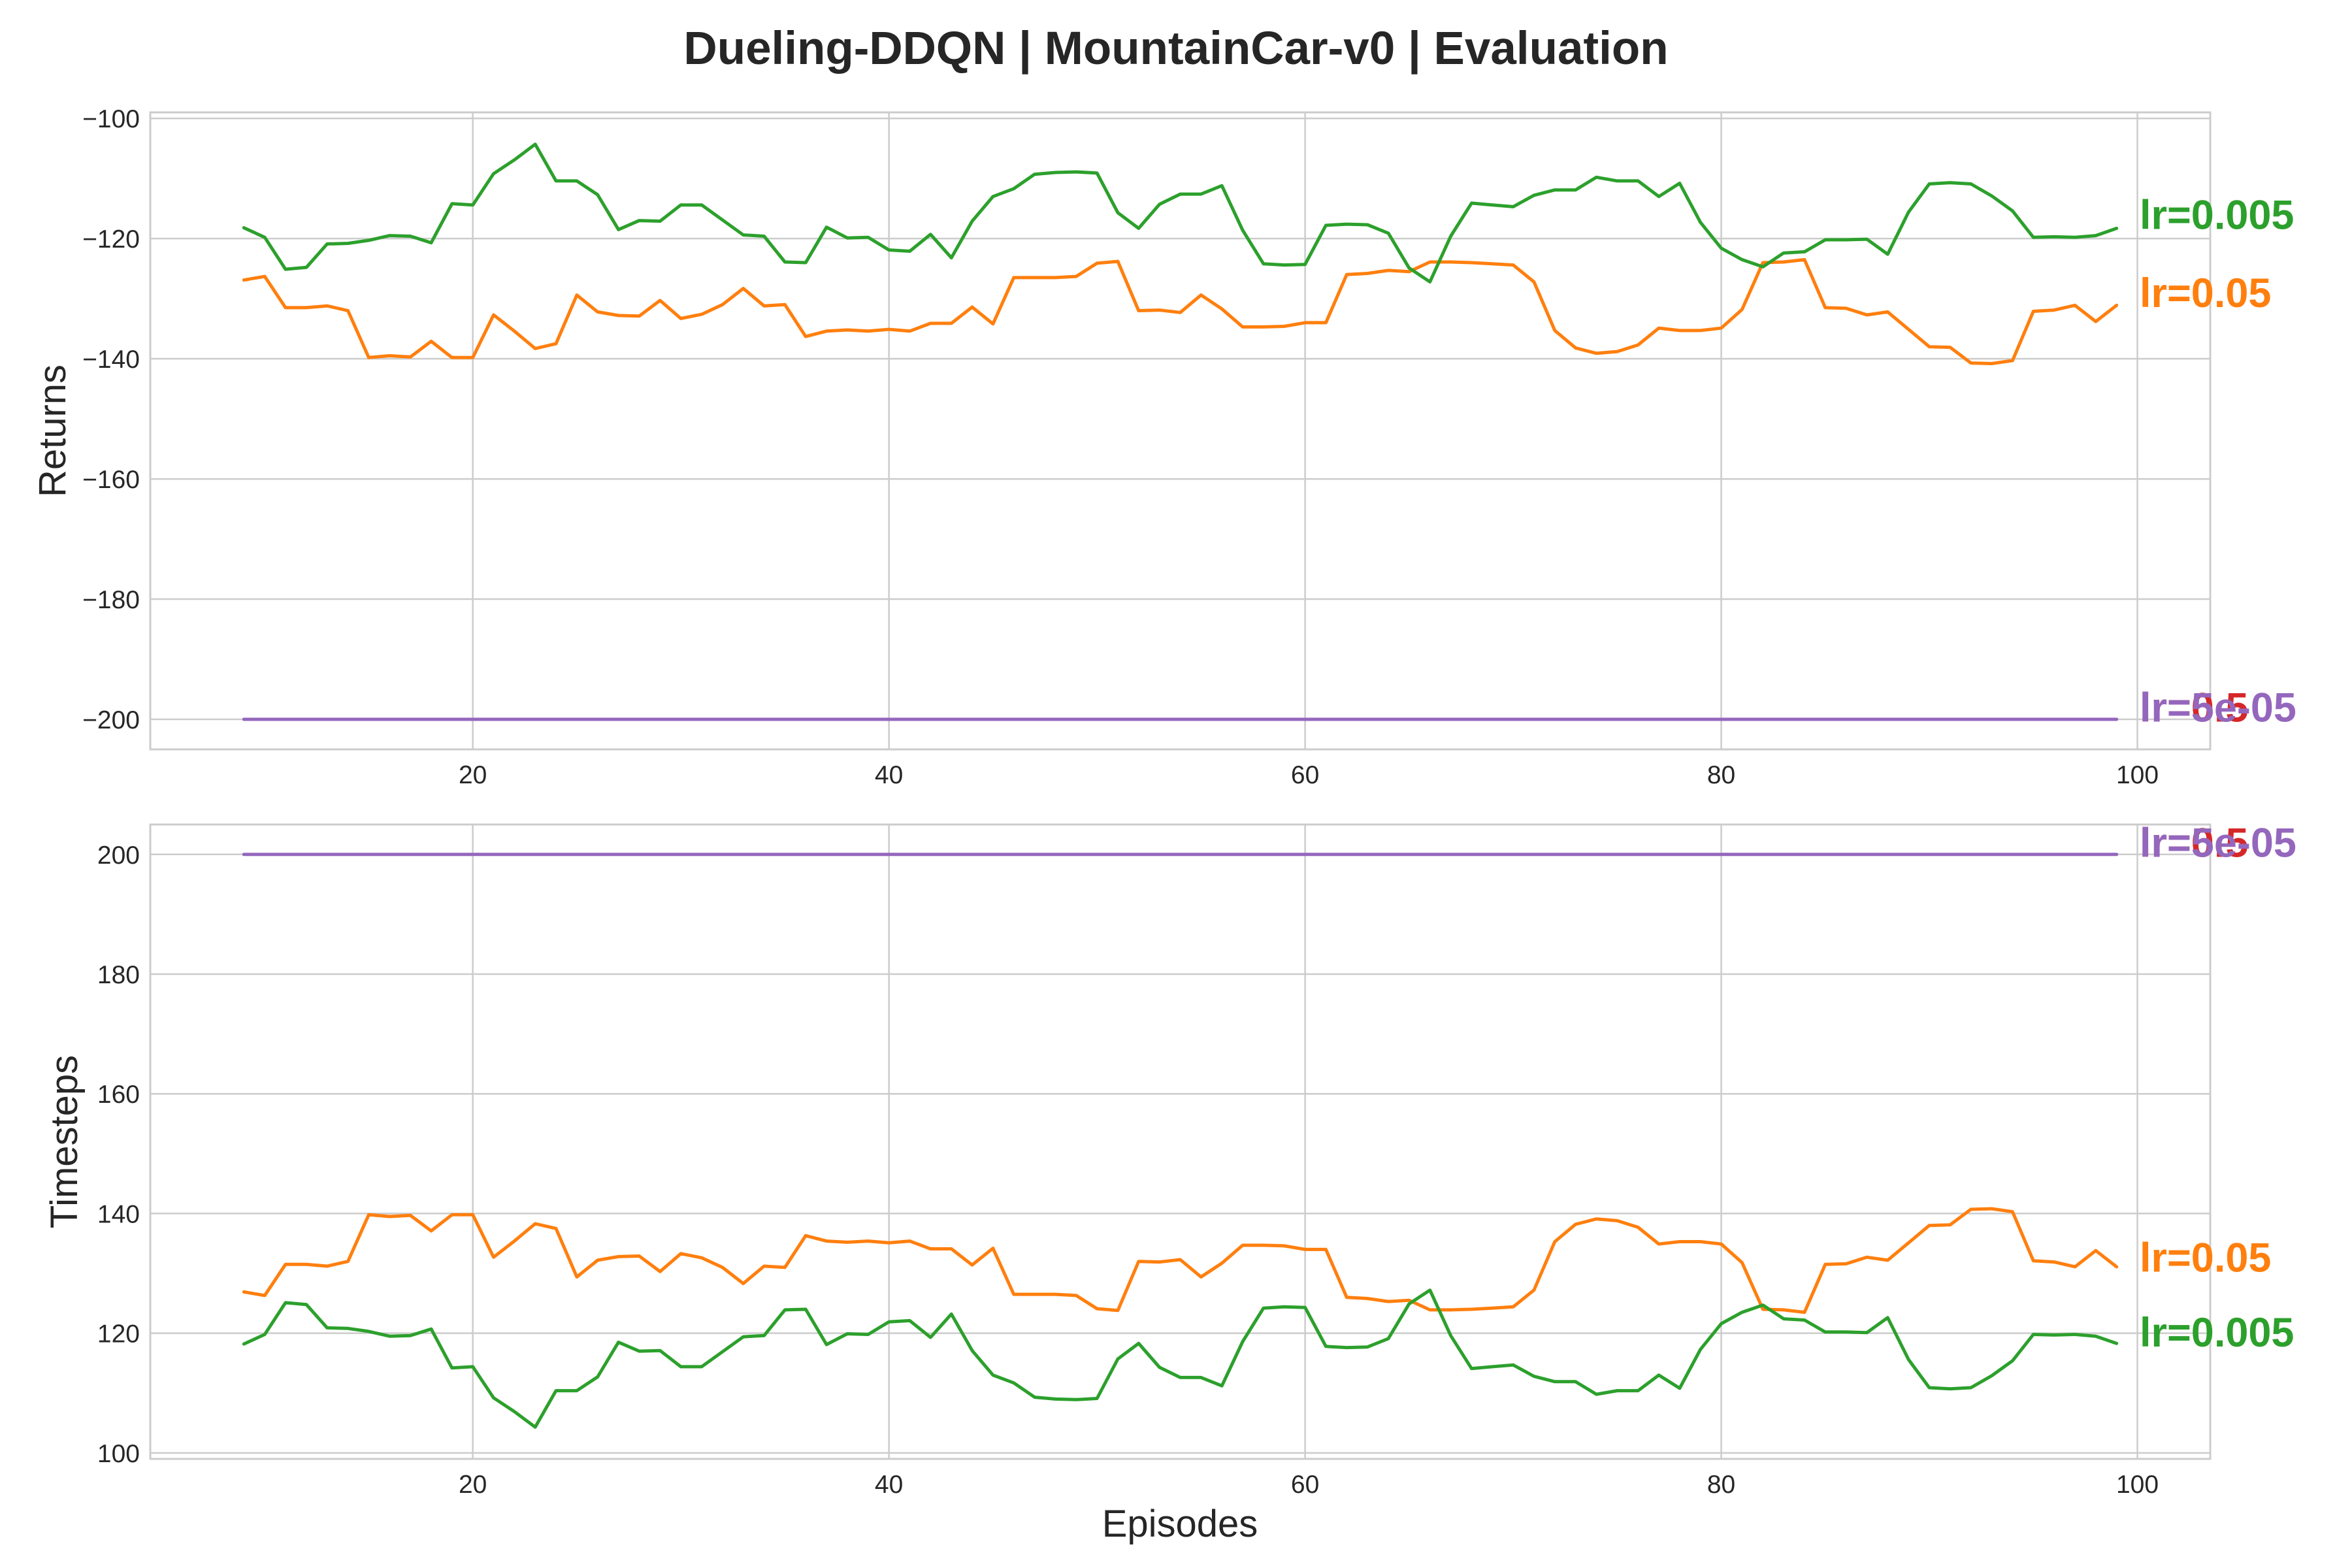  Describe the element at coordinates (111, 360) in the screenshot. I see `y-tick-label: −140` at that location.